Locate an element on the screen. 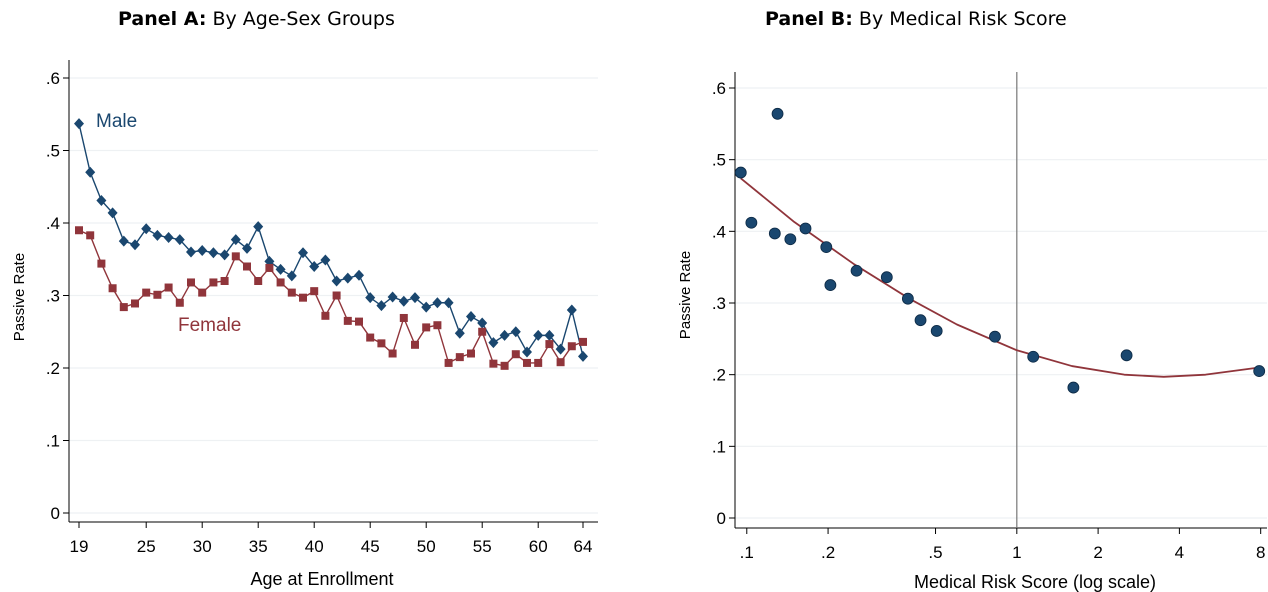 Image resolution: width=1268 pixels, height=592 pixels. panel-a-y-tick-label: .3 is located at coordinates (53, 296).